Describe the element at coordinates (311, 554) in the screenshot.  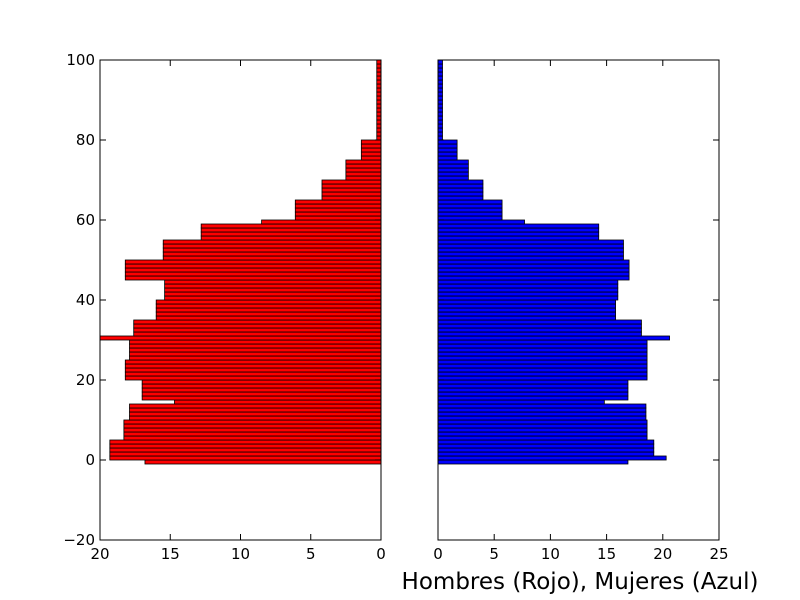
I see `x-tick-label-hombres: 5` at that location.